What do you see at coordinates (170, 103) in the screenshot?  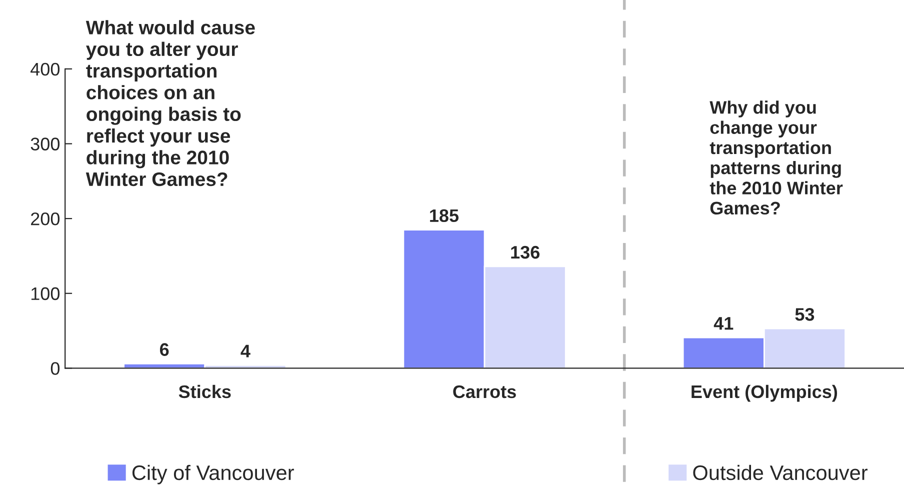 I see `annotation: What would cause you to alter your transportation choices on an ongoing basis to reflect your use during the 2010 Winter Games?` at bounding box center [170, 103].